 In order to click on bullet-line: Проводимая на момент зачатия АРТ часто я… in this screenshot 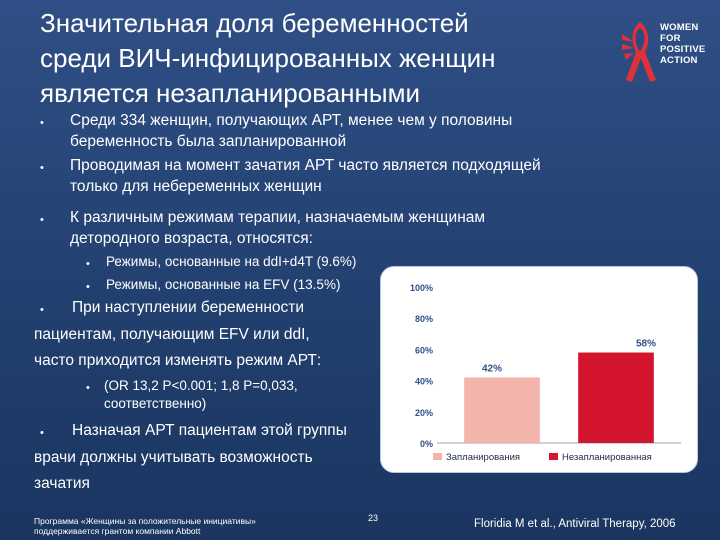, I will do `click(305, 165)`.